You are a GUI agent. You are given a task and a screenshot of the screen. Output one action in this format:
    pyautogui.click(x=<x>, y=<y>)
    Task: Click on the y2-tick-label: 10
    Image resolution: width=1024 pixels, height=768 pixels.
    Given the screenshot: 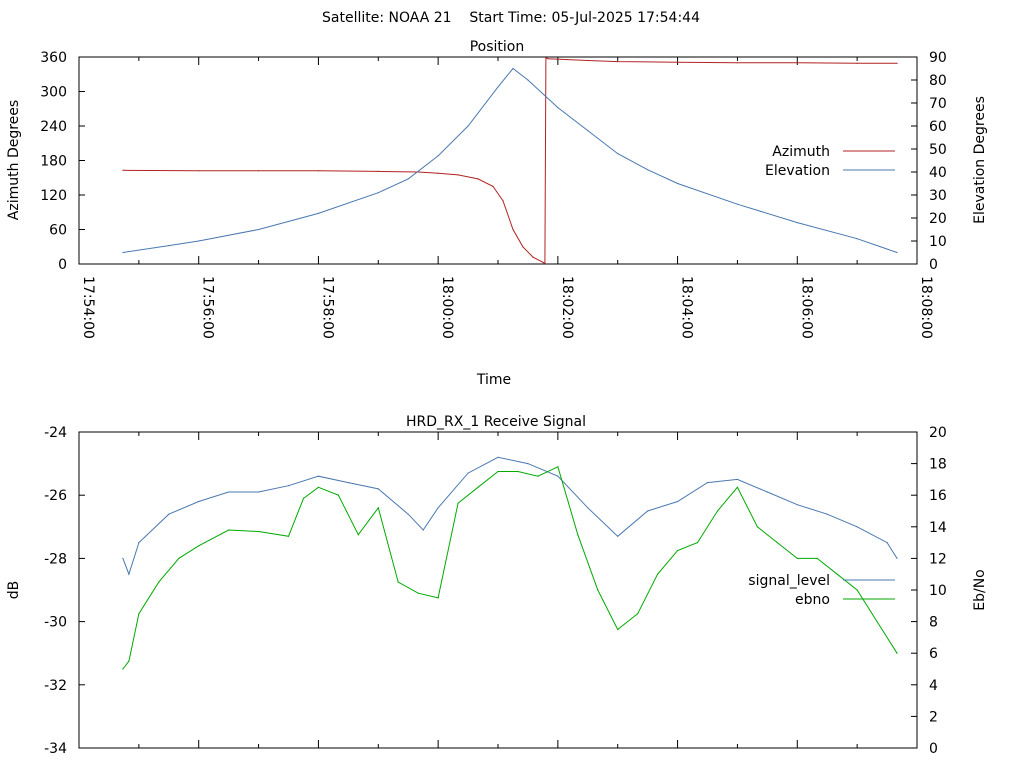 What is the action you would take?
    pyautogui.click(x=938, y=242)
    